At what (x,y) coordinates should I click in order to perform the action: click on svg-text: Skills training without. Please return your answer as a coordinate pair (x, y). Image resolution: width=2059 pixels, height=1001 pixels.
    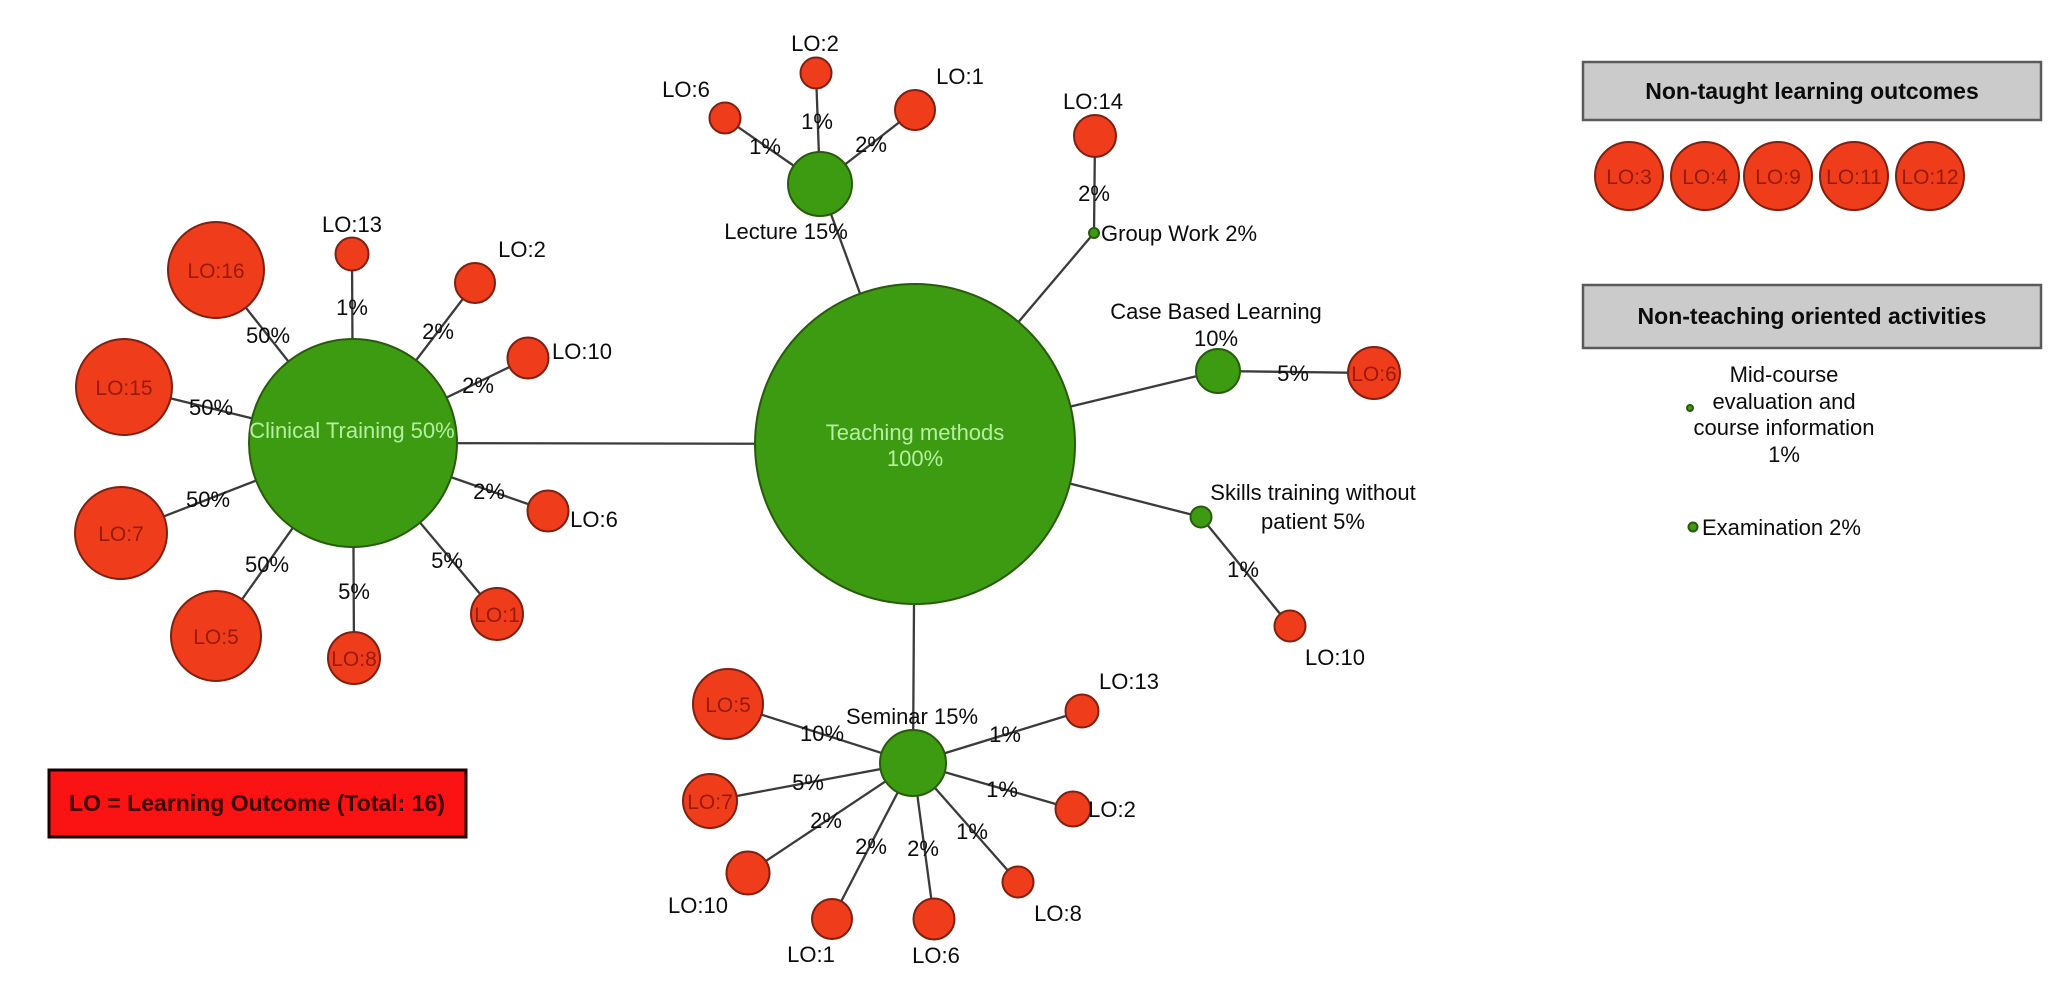
    Looking at the image, I should click on (1312, 492).